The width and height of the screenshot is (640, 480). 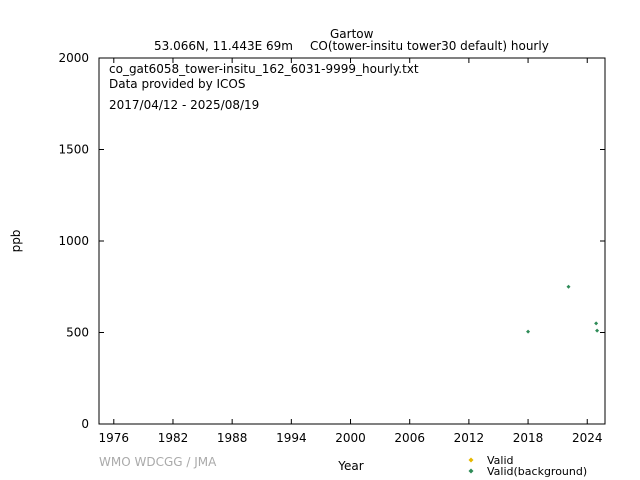 What do you see at coordinates (16, 241) in the screenshot?
I see `y-axis-label: ppb` at bounding box center [16, 241].